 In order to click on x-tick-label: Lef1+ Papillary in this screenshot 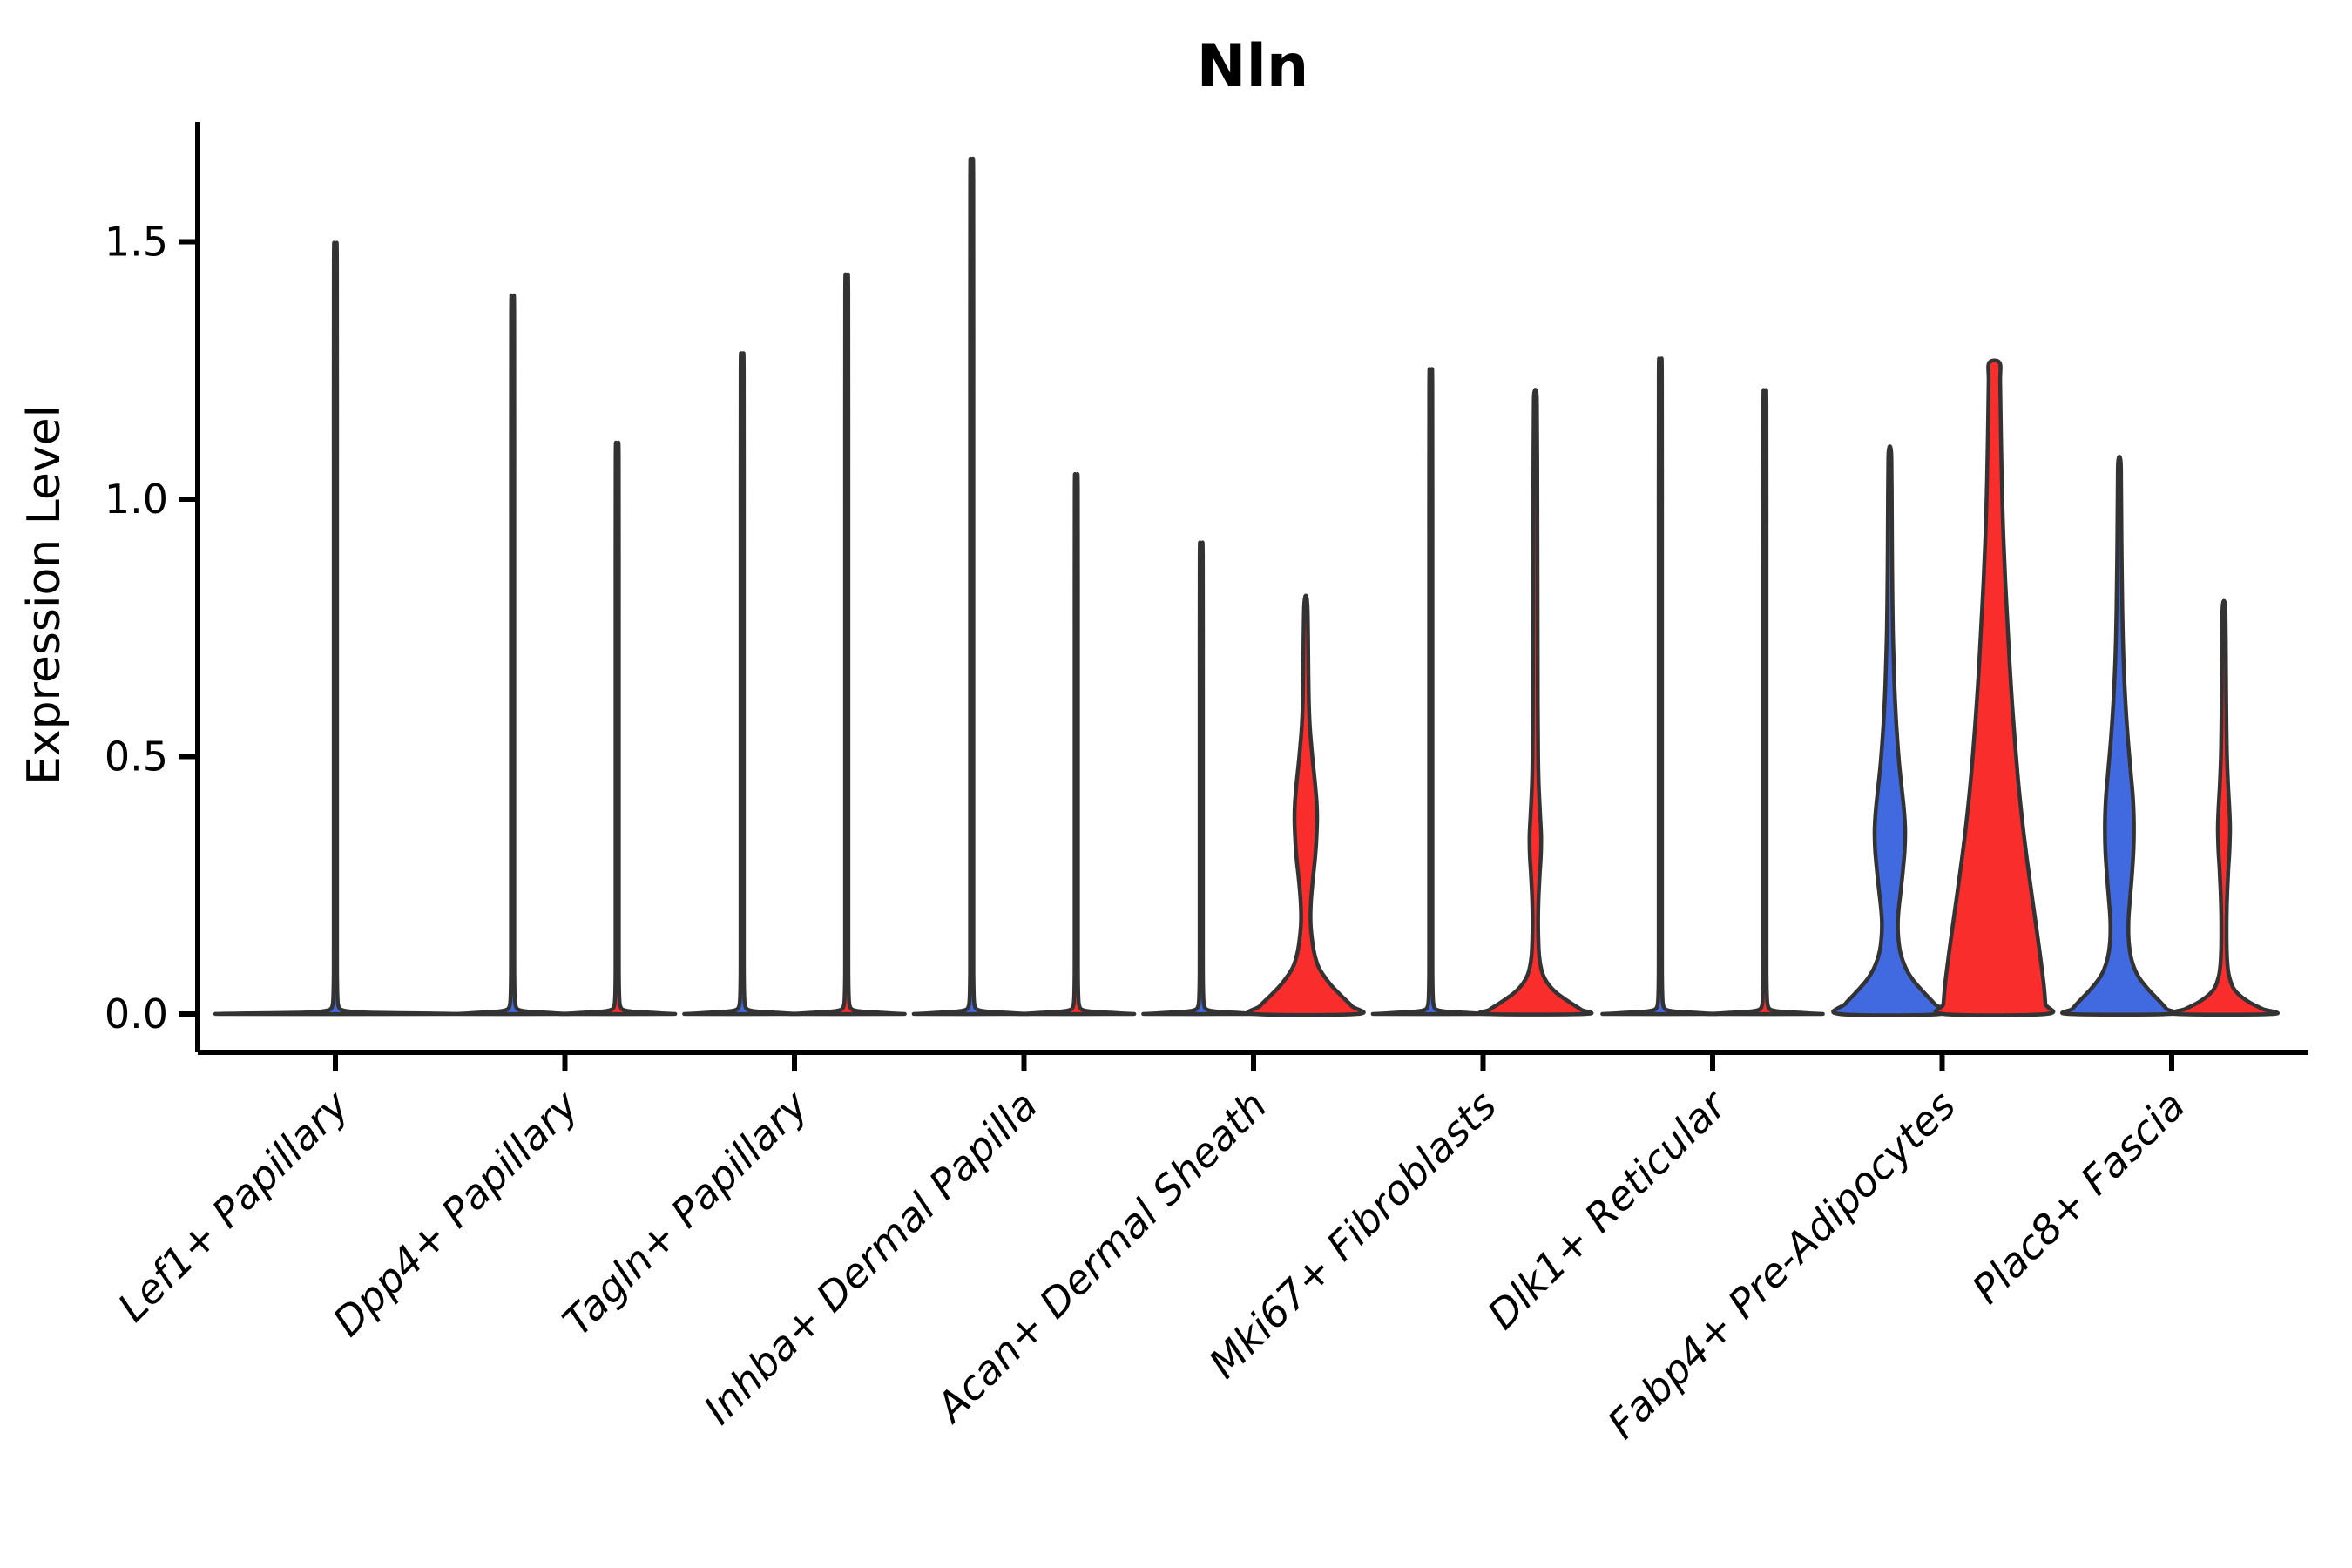, I will do `click(233, 1205)`.